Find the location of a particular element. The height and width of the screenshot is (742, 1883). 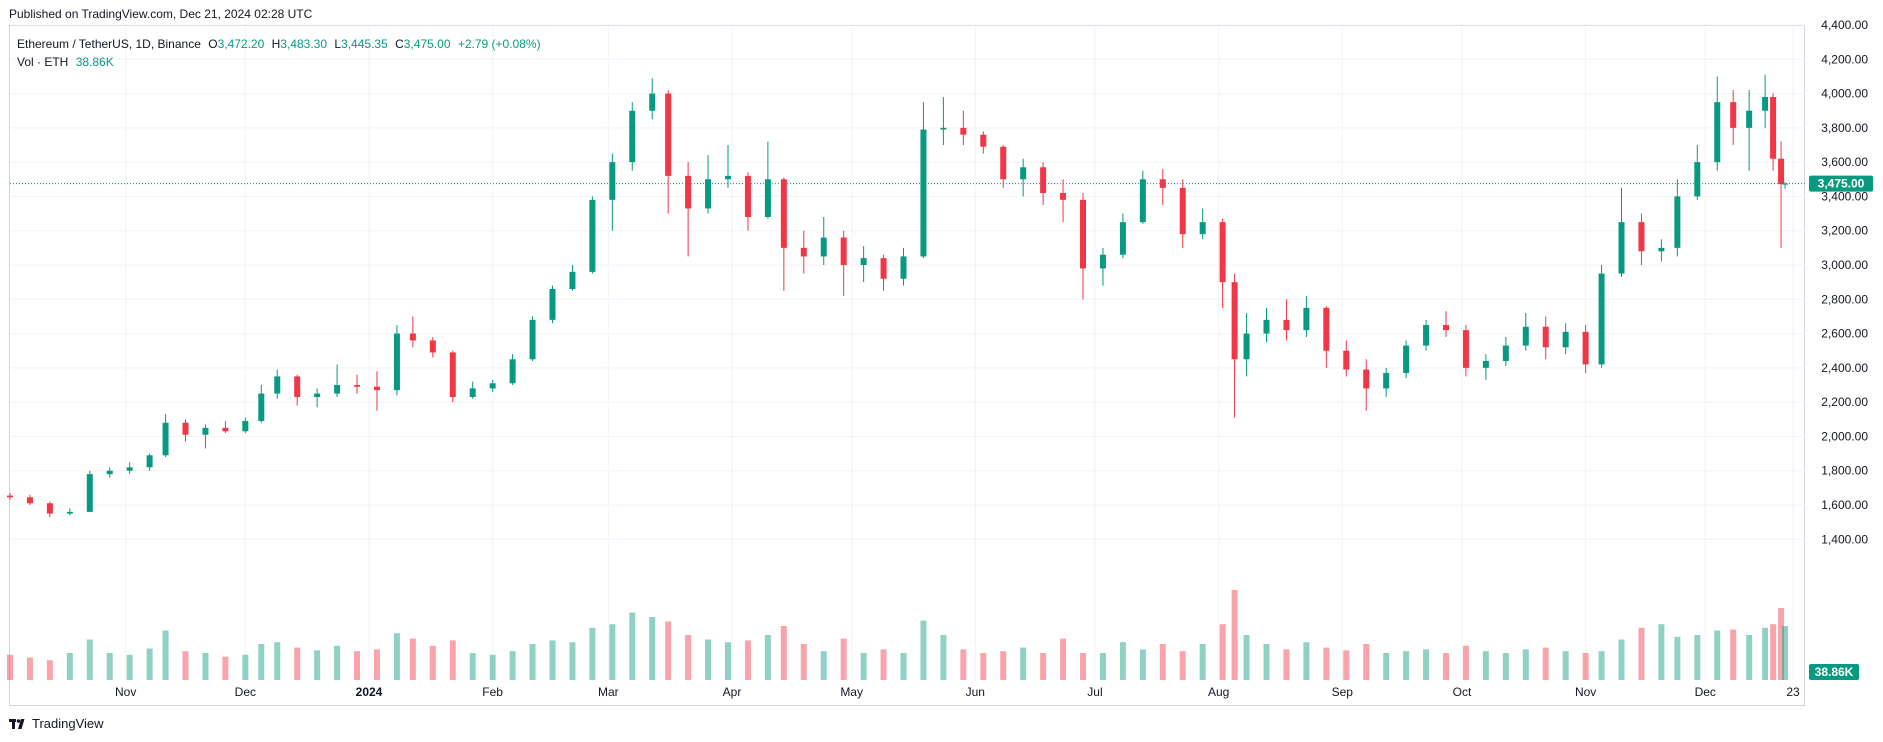

tradingview-brand: TradingView is located at coordinates (56, 723).